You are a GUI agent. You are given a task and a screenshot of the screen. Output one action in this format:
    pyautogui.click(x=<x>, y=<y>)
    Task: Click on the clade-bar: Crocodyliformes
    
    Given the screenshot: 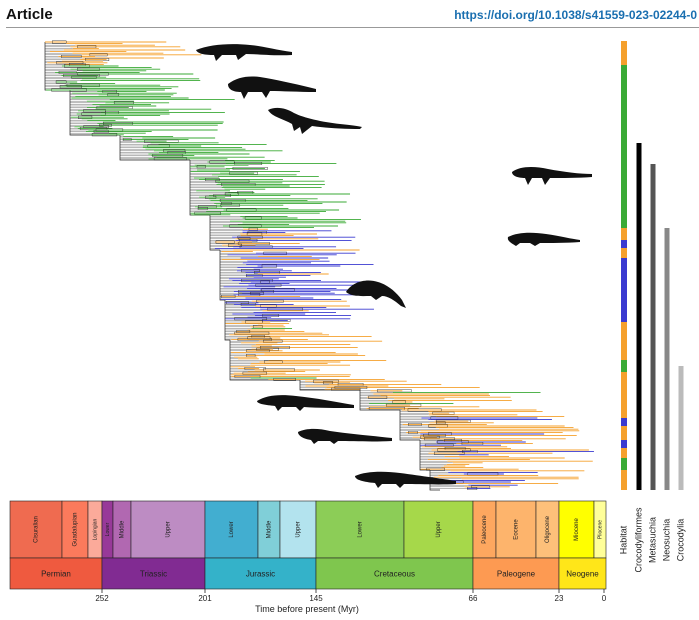 What is the action you would take?
    pyautogui.click(x=638, y=358)
    